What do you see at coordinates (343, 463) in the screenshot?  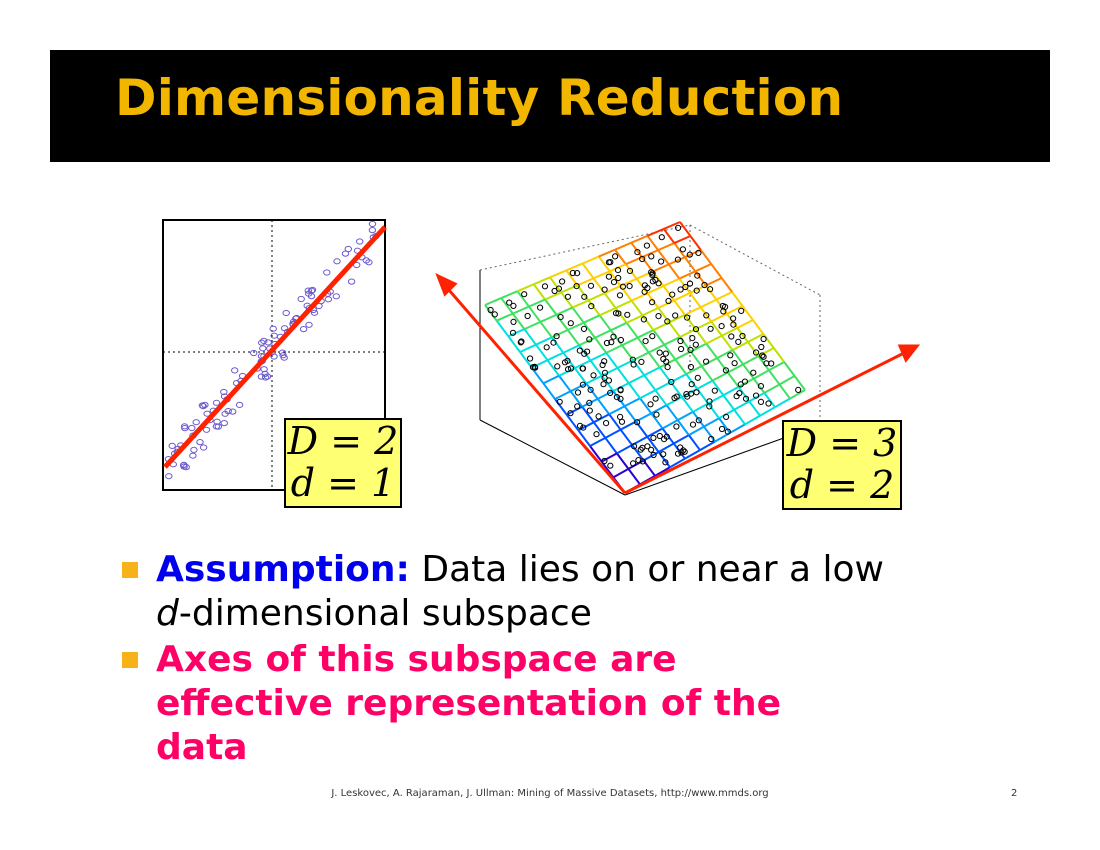 I see `label-box-2d: D = 2 d = 1` at bounding box center [343, 463].